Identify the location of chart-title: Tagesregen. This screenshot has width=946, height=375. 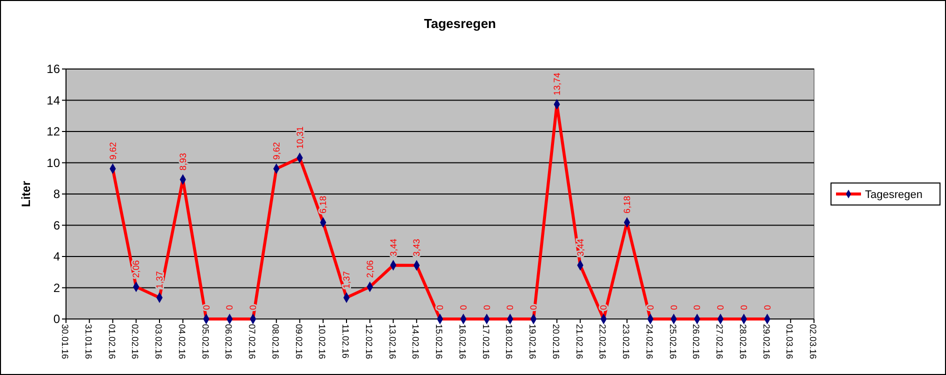
(460, 23).